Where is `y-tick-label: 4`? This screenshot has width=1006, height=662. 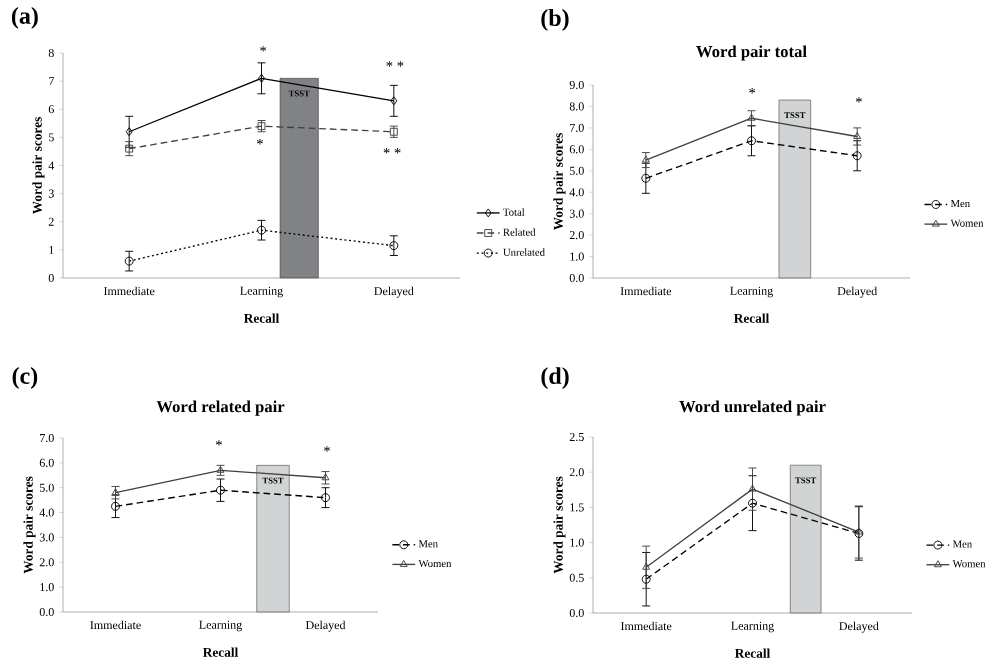 y-tick-label: 4 is located at coordinates (51, 165).